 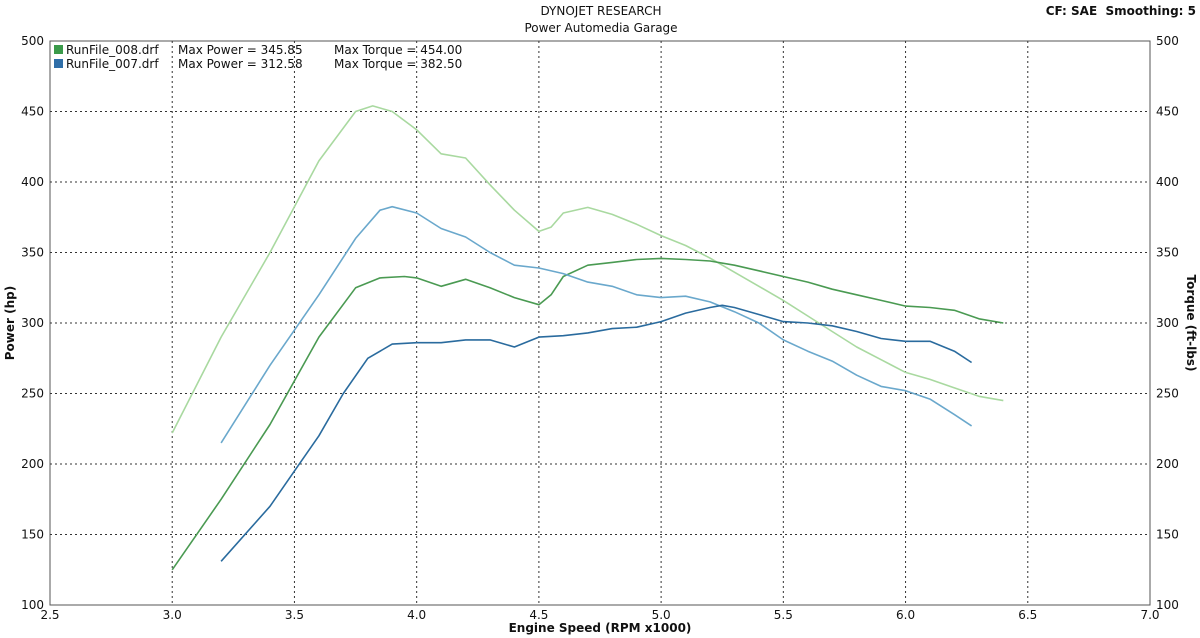 I want to click on x-tick-label: 6.0, so click(x=905, y=615).